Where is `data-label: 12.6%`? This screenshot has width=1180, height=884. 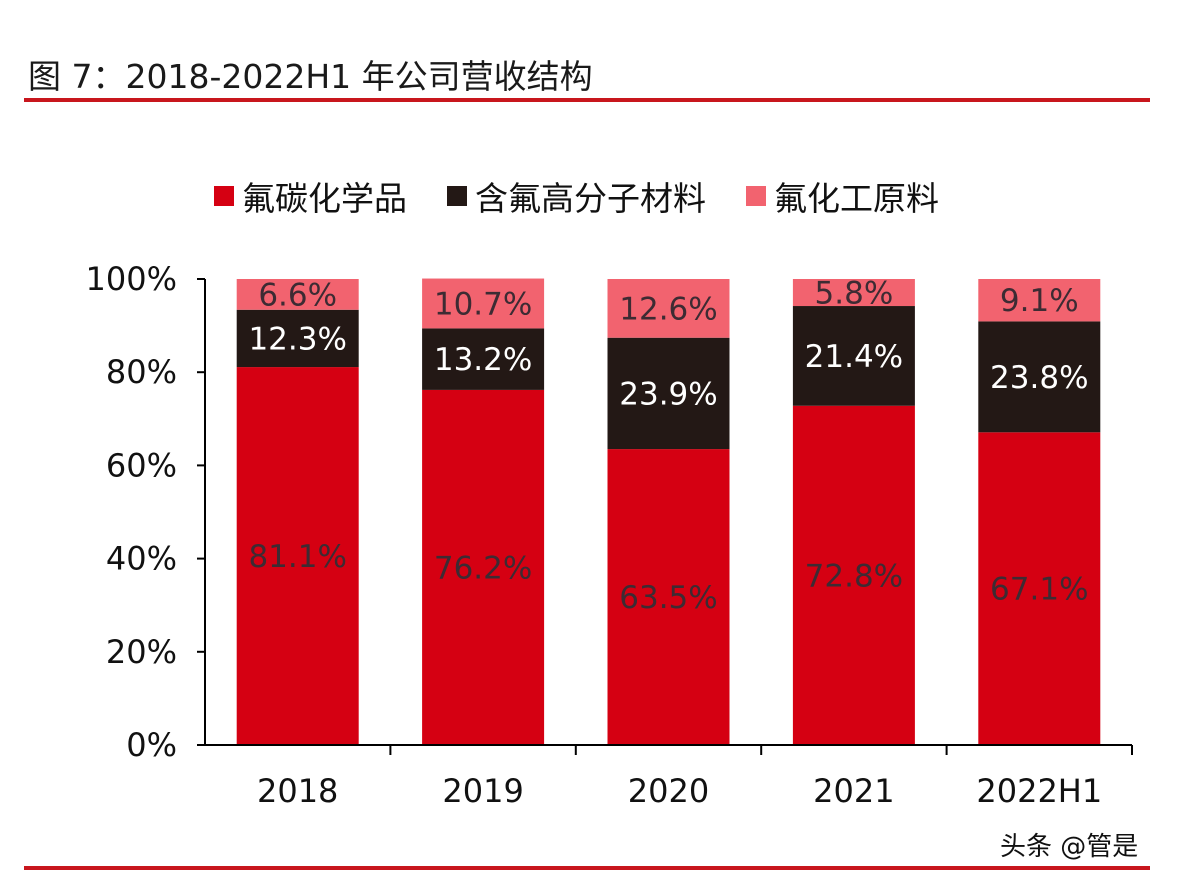
data-label: 12.6% is located at coordinates (668, 309).